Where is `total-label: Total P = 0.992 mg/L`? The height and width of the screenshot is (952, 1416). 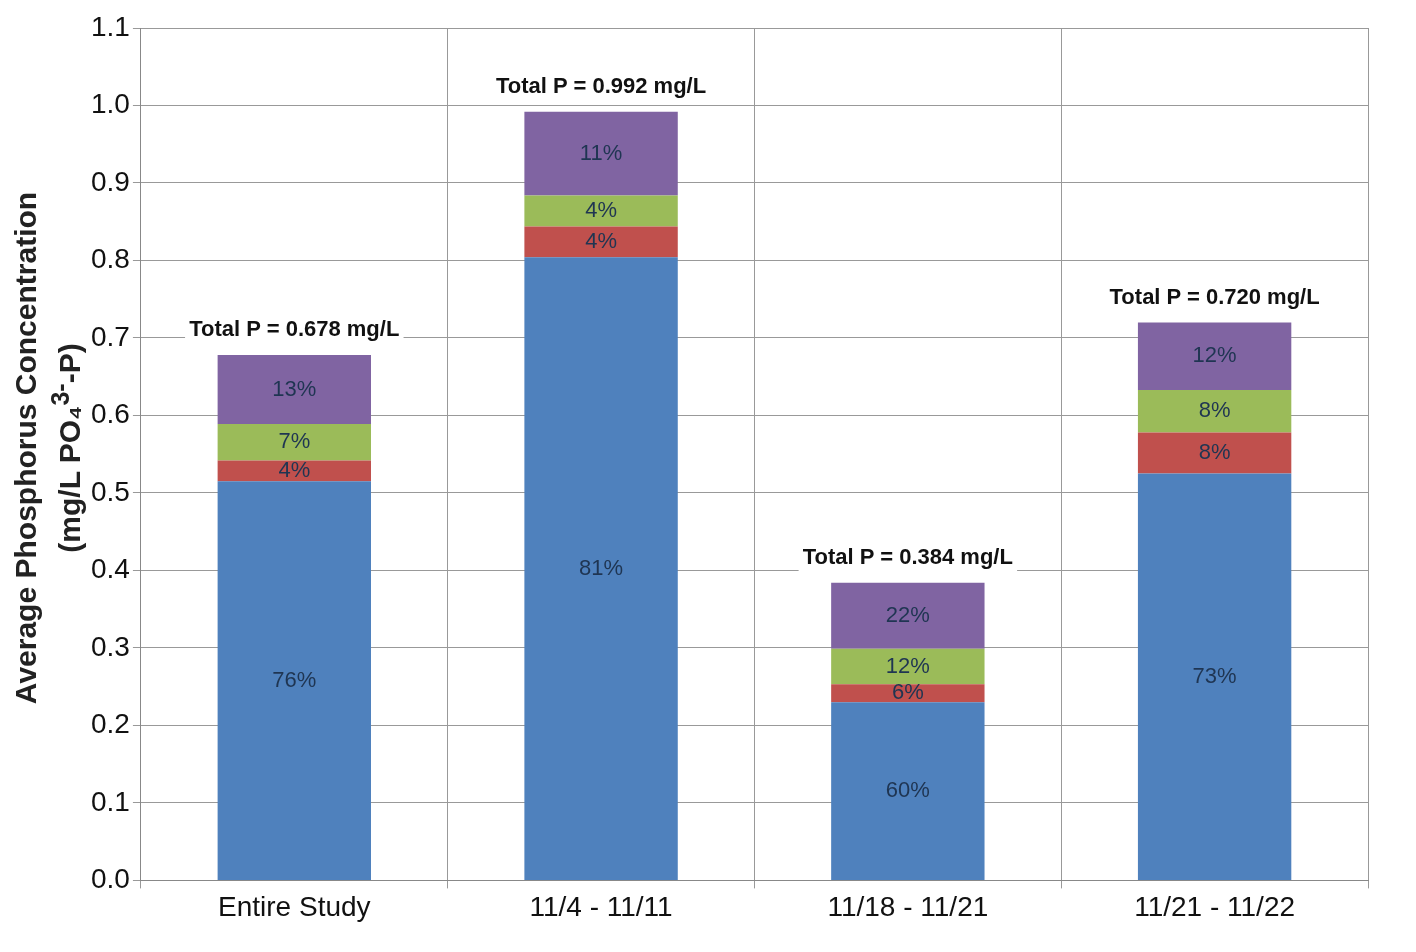 total-label: Total P = 0.992 mg/L is located at coordinates (601, 85).